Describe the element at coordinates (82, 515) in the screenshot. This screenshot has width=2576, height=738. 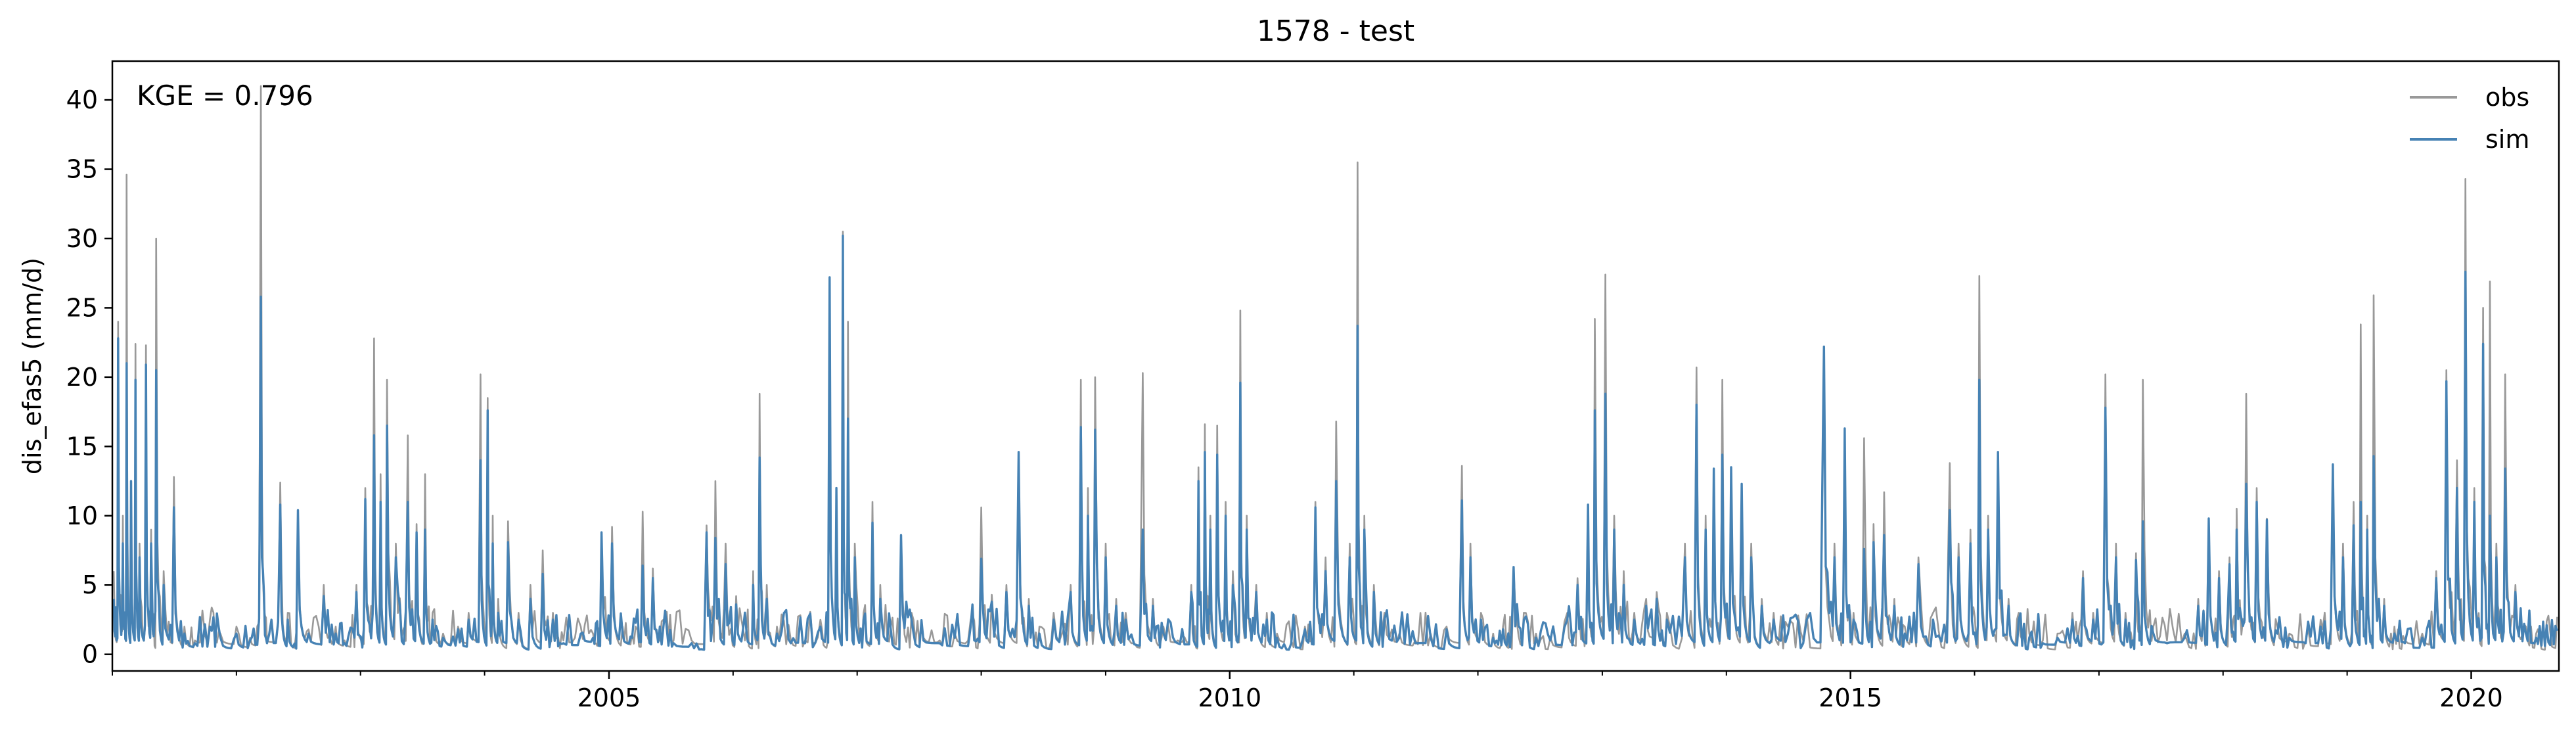
I see `y-tick-label: 10` at that location.